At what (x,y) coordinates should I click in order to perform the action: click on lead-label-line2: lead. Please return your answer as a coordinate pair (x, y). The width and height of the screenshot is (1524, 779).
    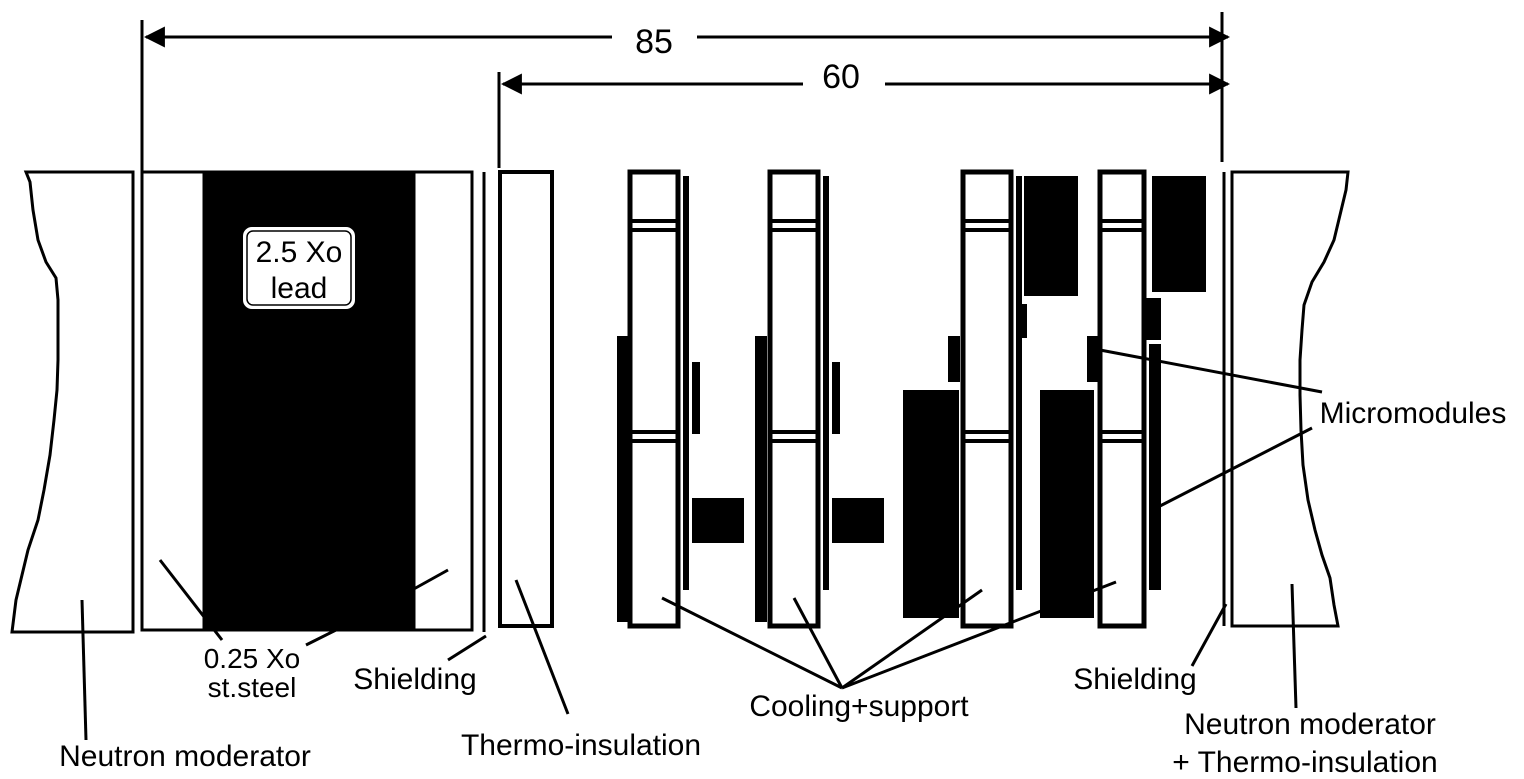
    Looking at the image, I should click on (299, 288).